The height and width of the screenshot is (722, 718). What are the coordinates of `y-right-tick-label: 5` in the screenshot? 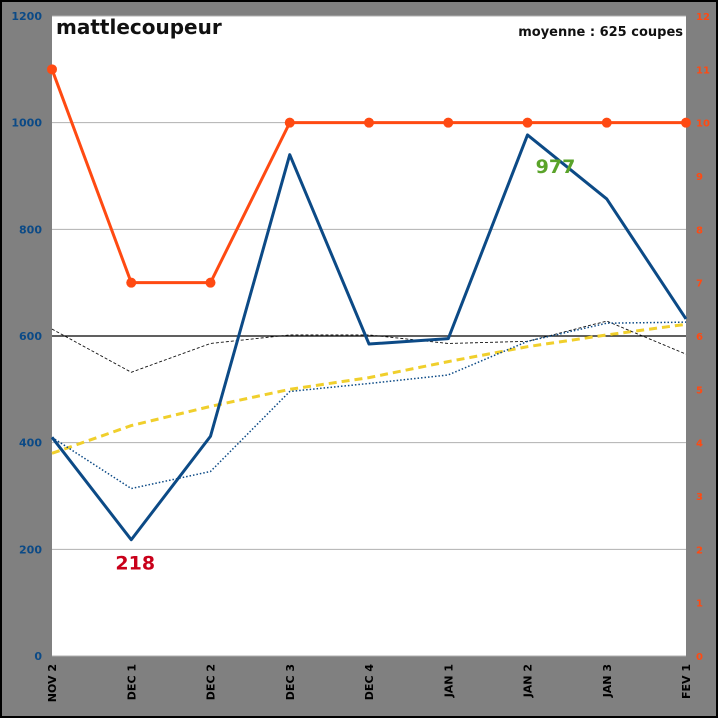 It's located at (699, 390).